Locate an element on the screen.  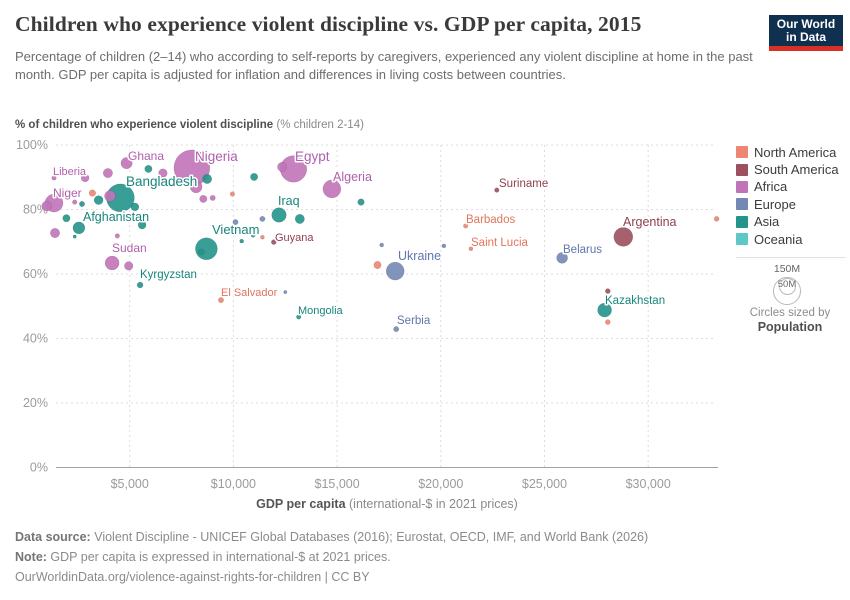
data-point-kazakhstan is located at coordinates (604, 310).